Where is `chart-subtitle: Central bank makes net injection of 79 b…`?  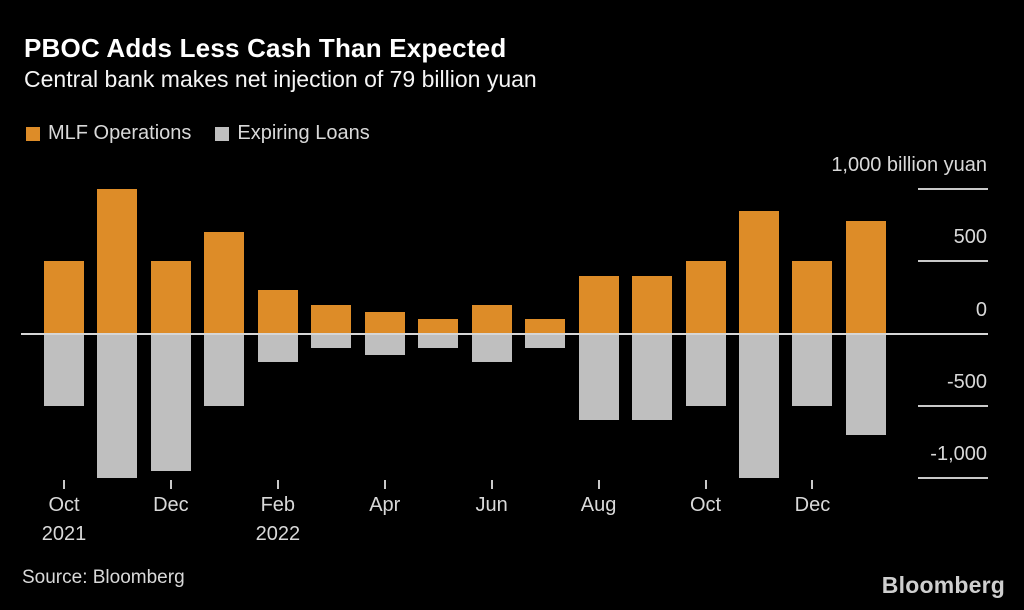 chart-subtitle: Central bank makes net injection of 79 b… is located at coordinates (280, 79).